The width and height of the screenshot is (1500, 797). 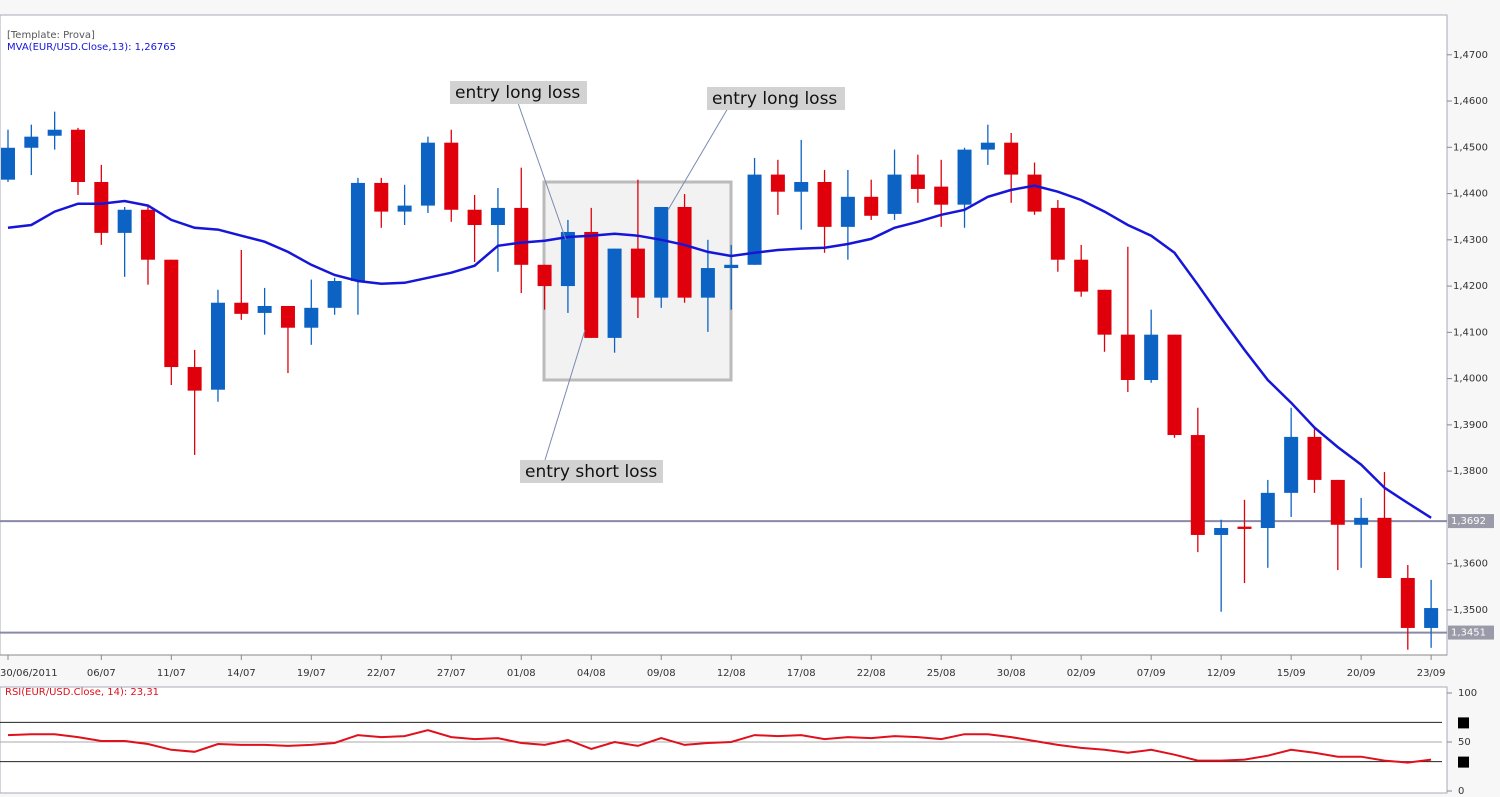 I want to click on y-tick-label: 50, so click(x=1464, y=742).